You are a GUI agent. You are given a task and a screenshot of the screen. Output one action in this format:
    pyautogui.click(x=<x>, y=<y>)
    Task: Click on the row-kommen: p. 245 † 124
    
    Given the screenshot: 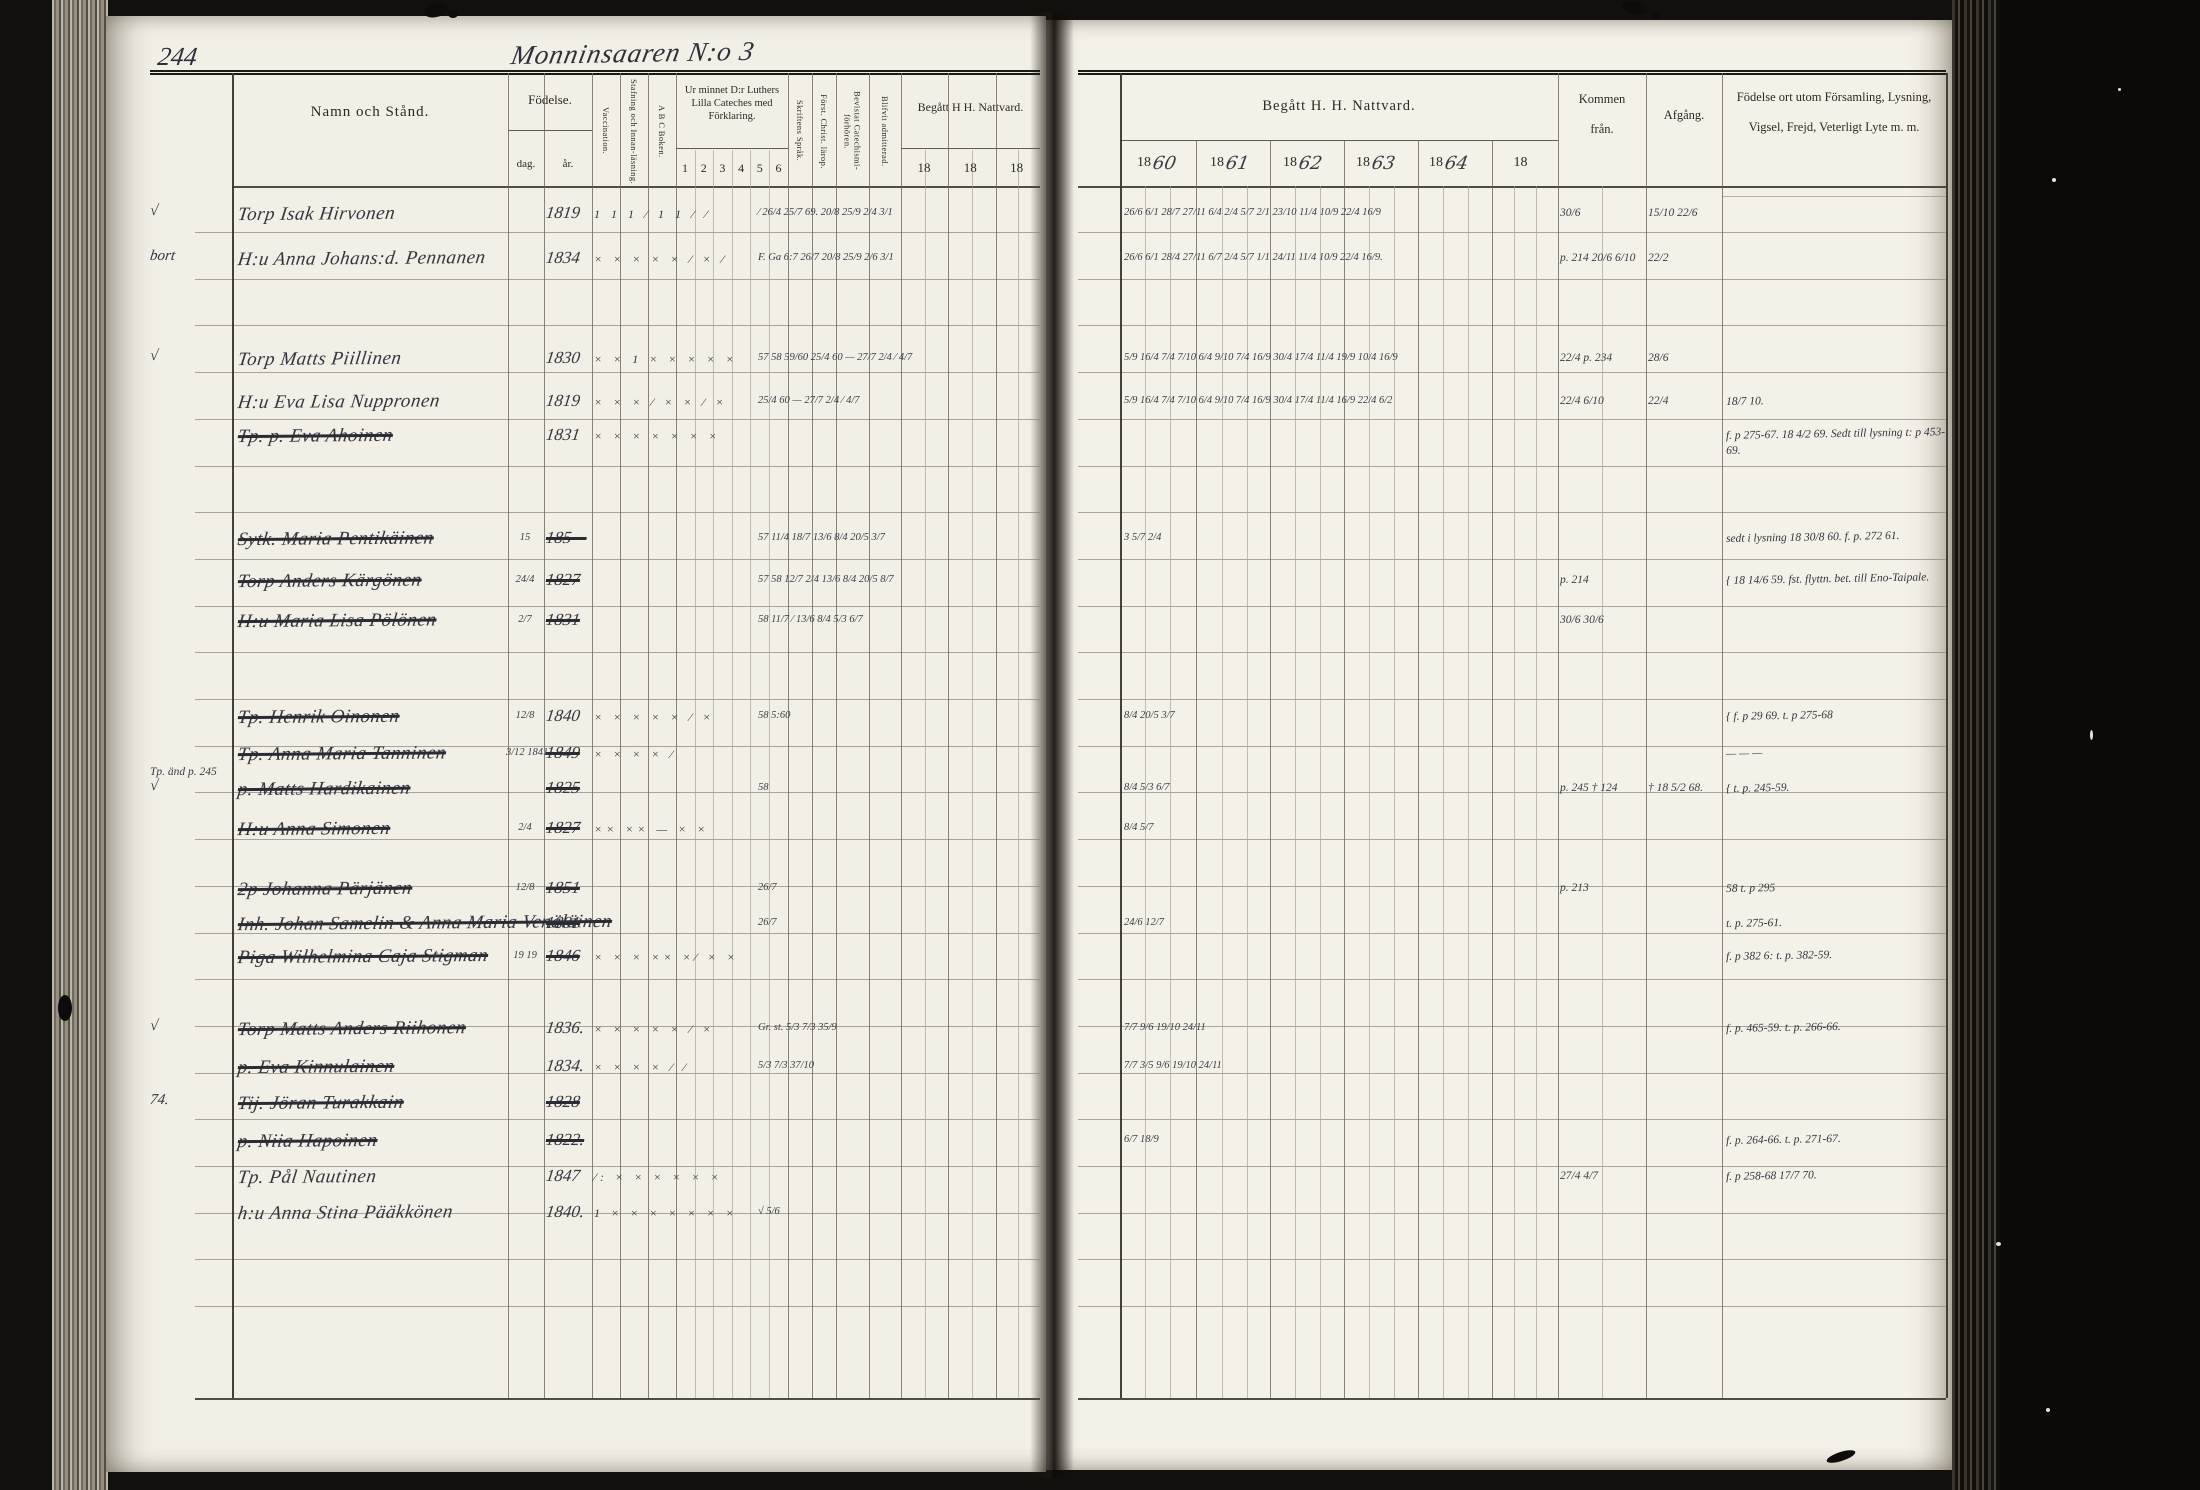 What is the action you would take?
    pyautogui.click(x=1589, y=788)
    